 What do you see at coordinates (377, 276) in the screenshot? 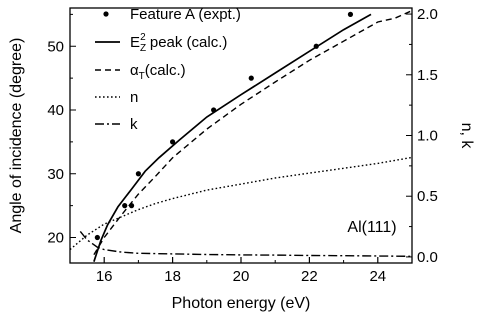
I see `x-tick-label: 24` at bounding box center [377, 276].